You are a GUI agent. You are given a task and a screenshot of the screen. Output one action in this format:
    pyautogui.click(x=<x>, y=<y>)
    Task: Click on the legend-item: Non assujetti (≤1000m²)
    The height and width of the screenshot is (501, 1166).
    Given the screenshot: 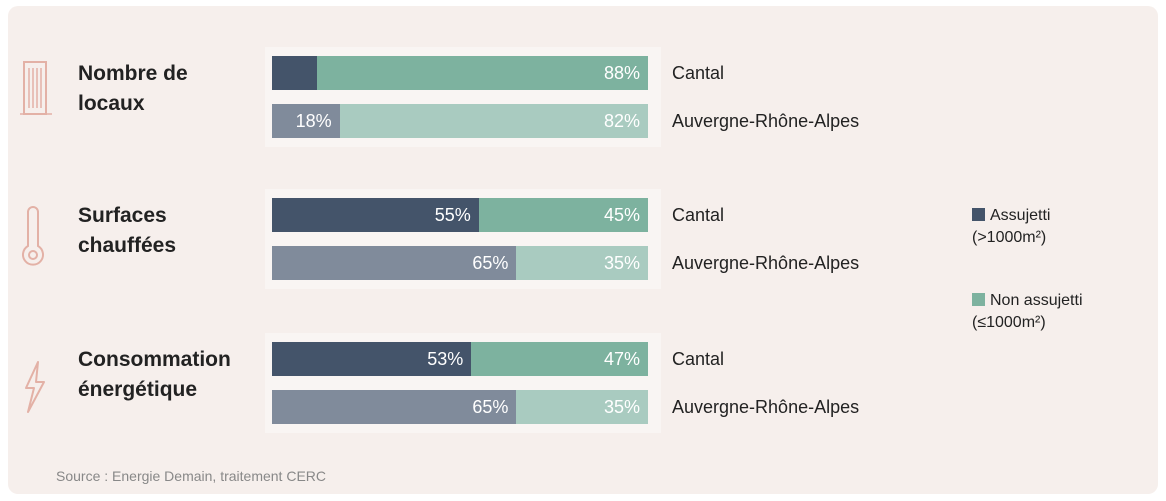 What is the action you would take?
    pyautogui.click(x=1037, y=312)
    